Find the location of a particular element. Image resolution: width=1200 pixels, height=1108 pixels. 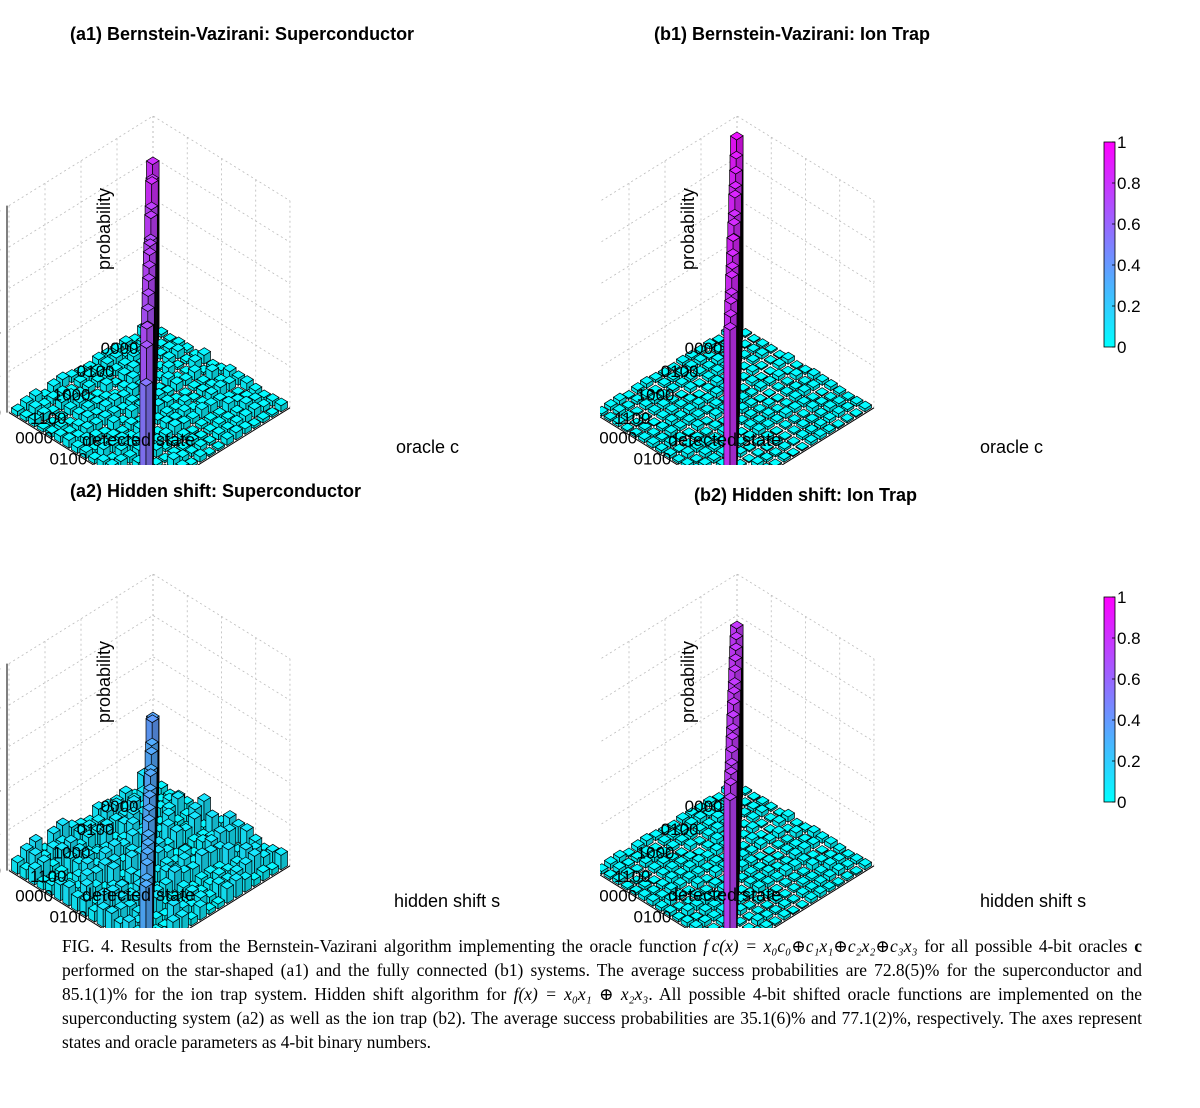

oracle-tick-label: 0100 is located at coordinates (69, 457).